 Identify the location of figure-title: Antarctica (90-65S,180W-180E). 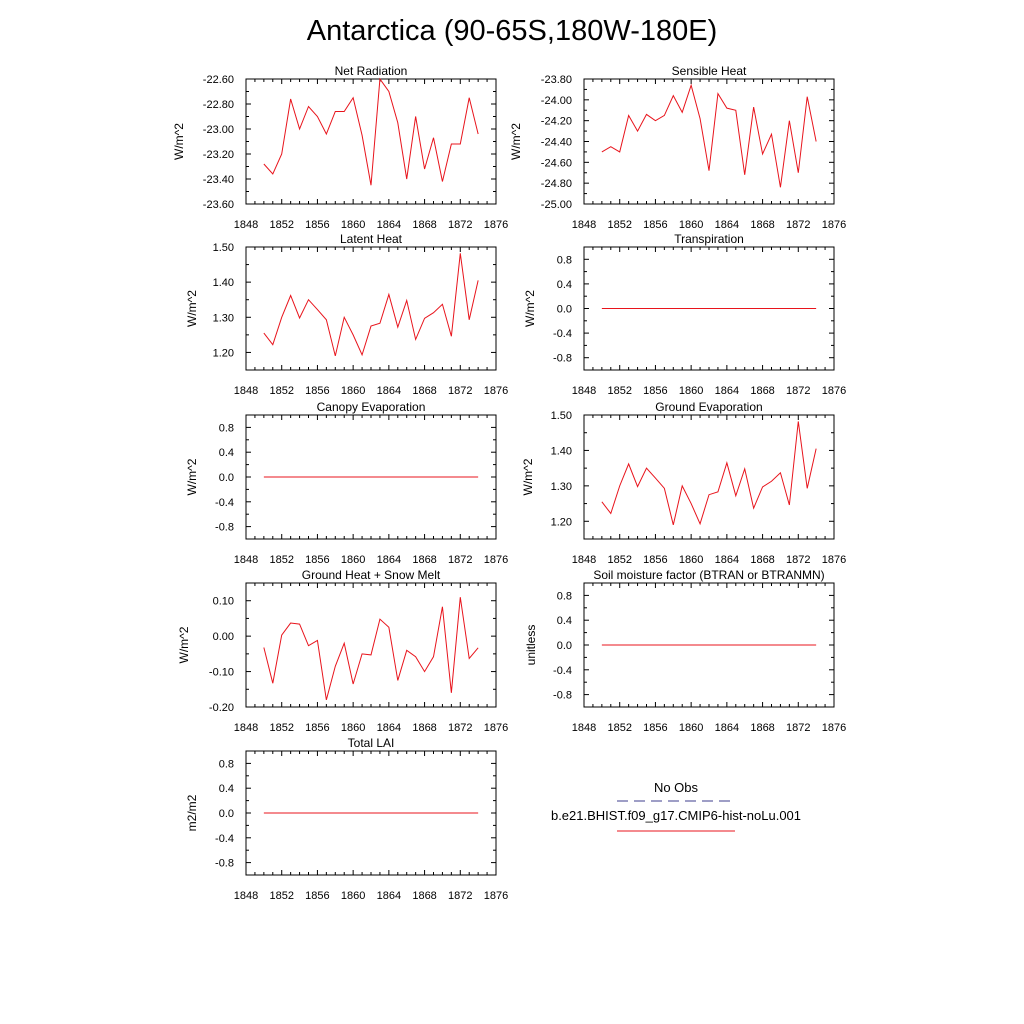
(512, 31).